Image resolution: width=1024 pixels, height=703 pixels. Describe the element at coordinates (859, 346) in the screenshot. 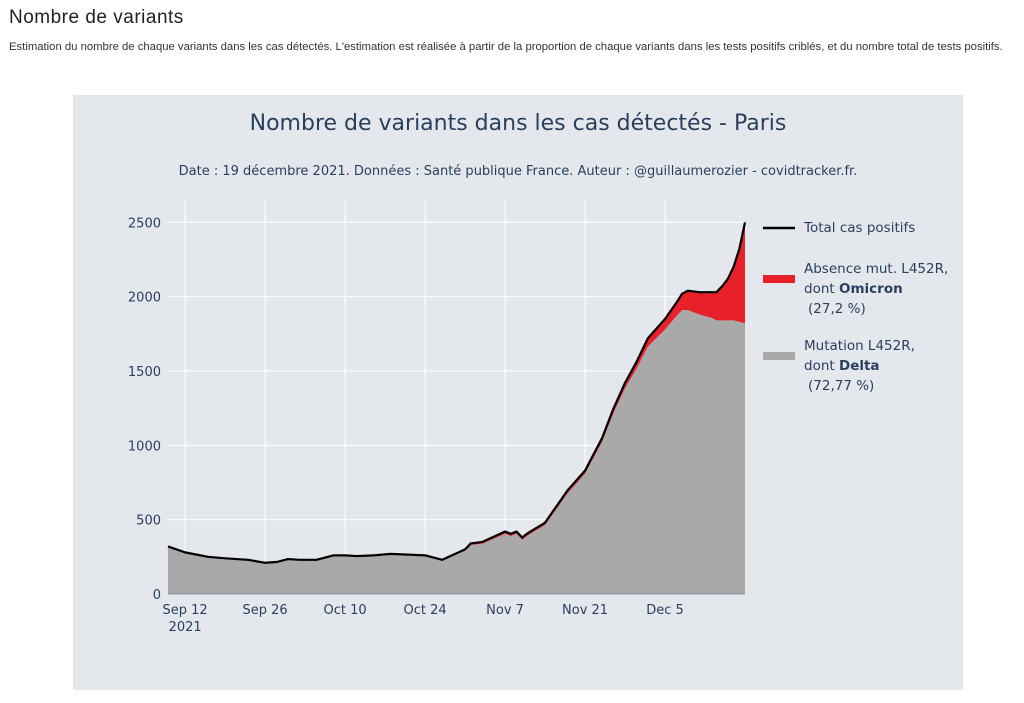

I see `legend-label: Mutation L452R,` at that location.